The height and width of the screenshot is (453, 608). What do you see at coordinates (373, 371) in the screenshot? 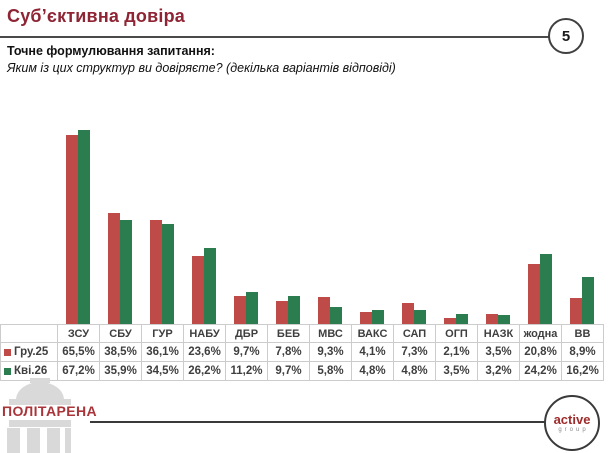
I see `value-cell-Кві.26-7: 4,8%` at bounding box center [373, 371].